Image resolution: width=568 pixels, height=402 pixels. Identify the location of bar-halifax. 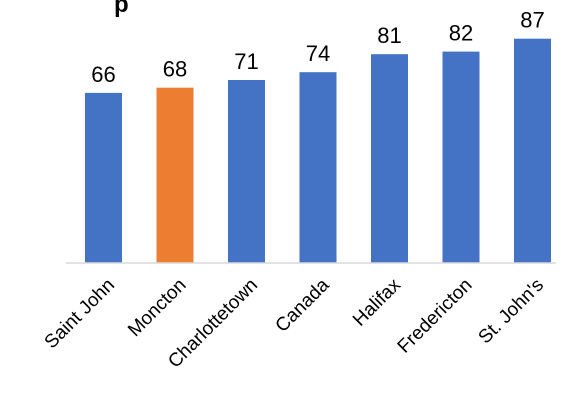
(389, 159).